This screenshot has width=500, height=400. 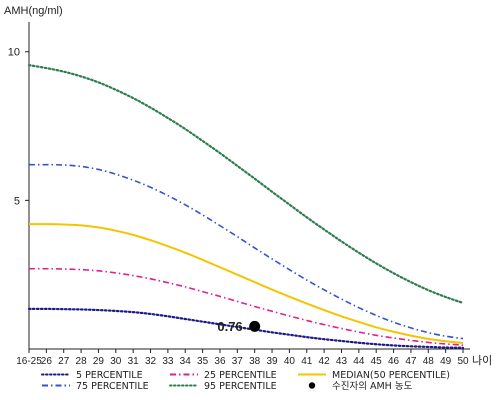 I want to click on x-tick-label: 47, so click(x=411, y=361).